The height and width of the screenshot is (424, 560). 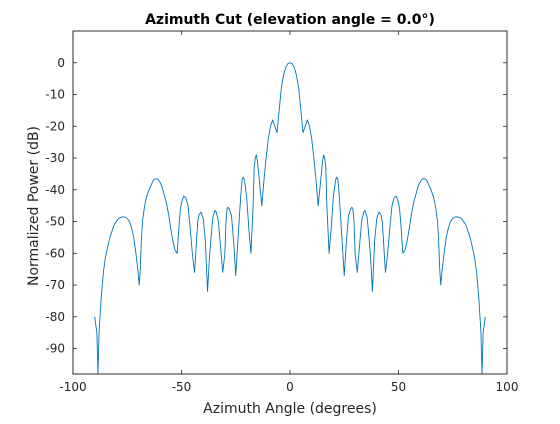 What do you see at coordinates (398, 387) in the screenshot?
I see `x-tick-label: 50` at bounding box center [398, 387].